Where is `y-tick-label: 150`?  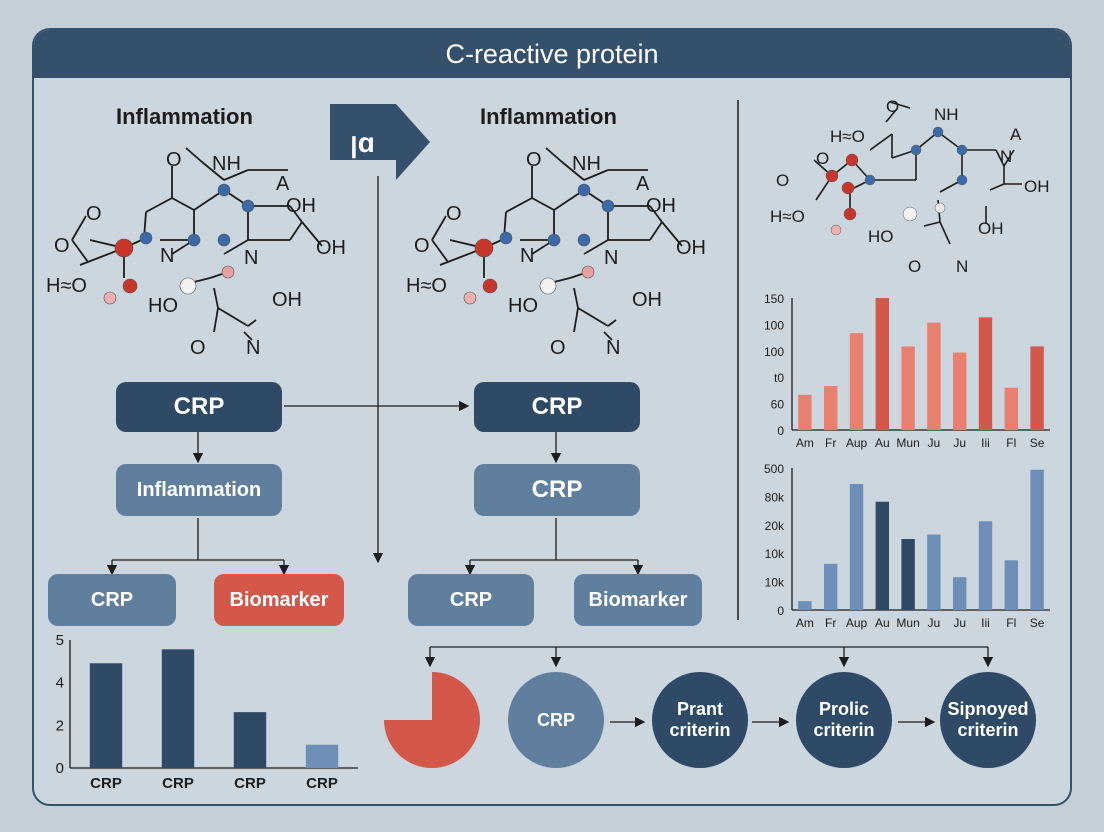 y-tick-label: 150 is located at coordinates (774, 299).